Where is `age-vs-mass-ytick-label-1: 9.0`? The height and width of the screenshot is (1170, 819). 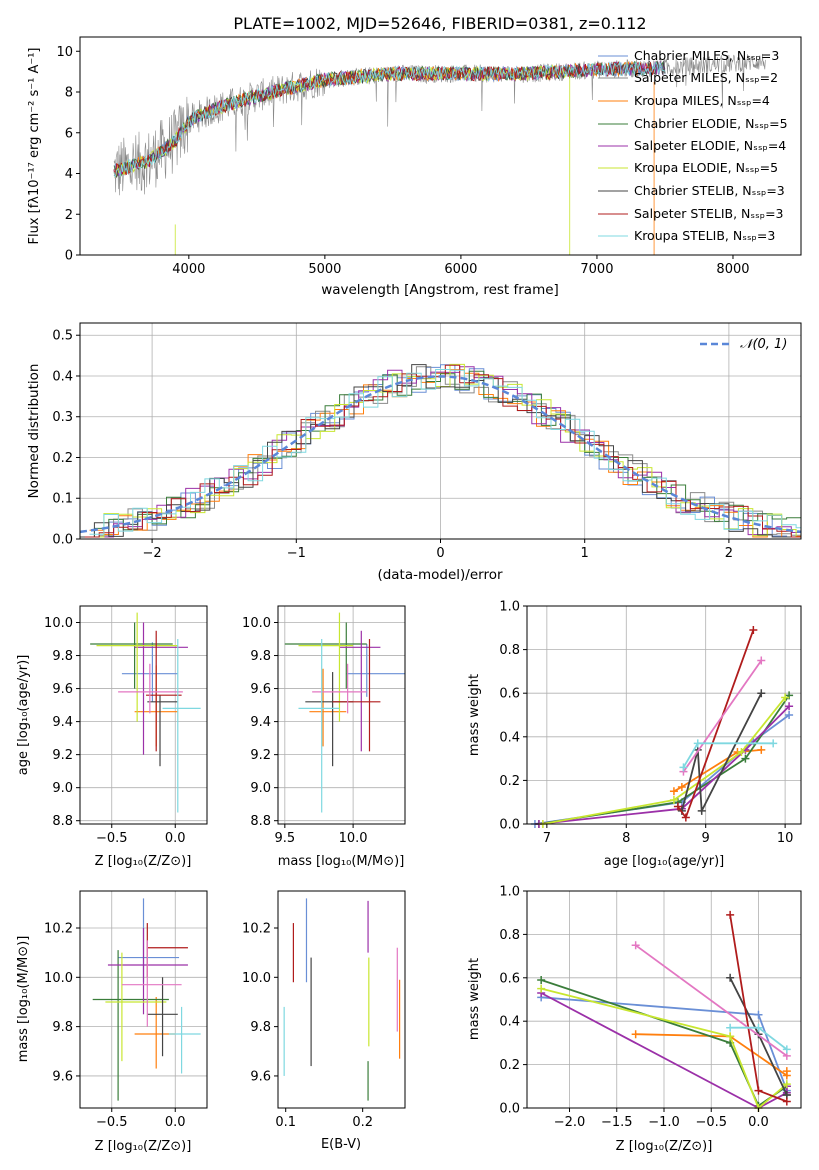 age-vs-mass-ytick-label-1: 9.0 is located at coordinates (260, 788).